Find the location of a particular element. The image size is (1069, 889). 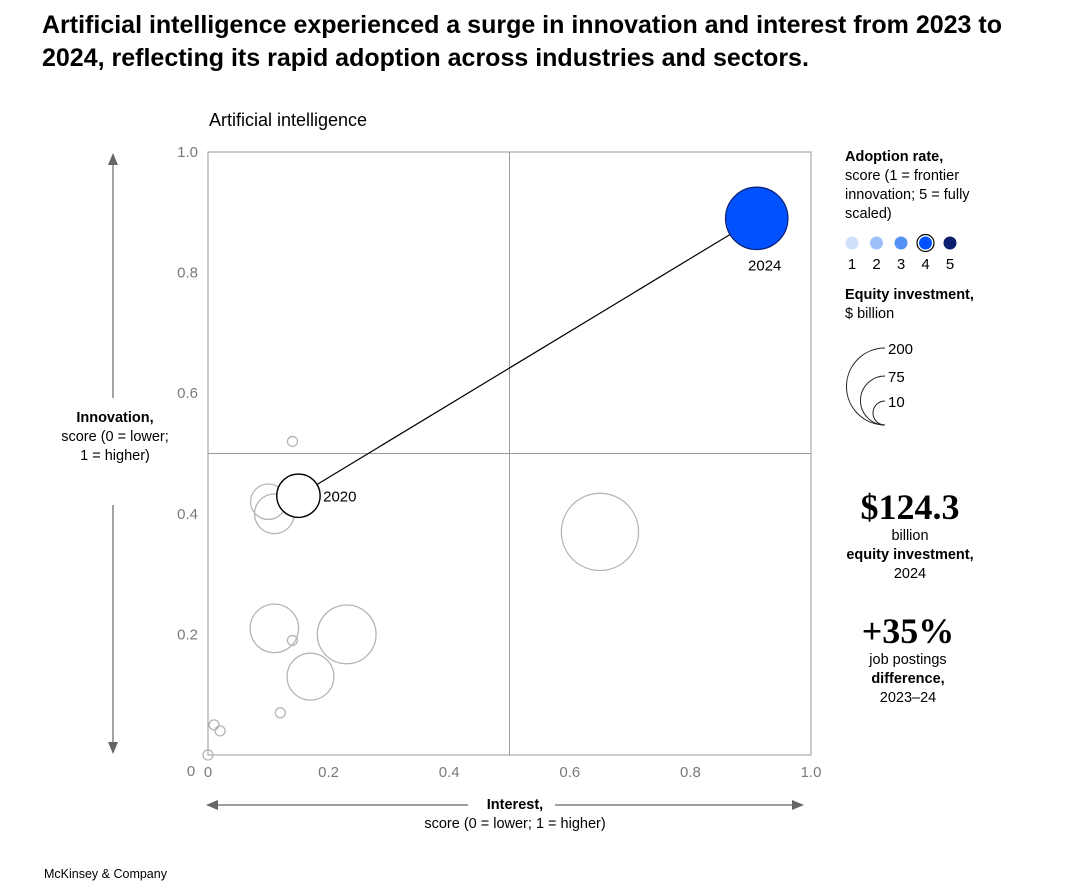

equity-unit: $ billion is located at coordinates (870, 314).